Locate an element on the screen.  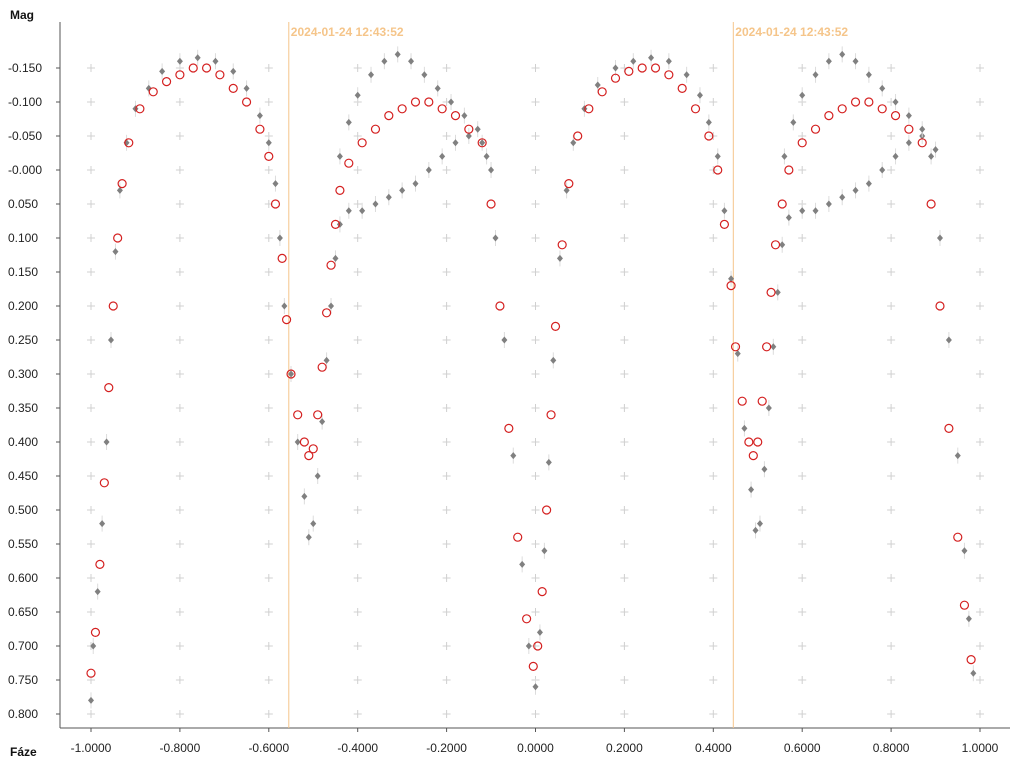
x-tick-label: 0.8000 is located at coordinates (891, 748).